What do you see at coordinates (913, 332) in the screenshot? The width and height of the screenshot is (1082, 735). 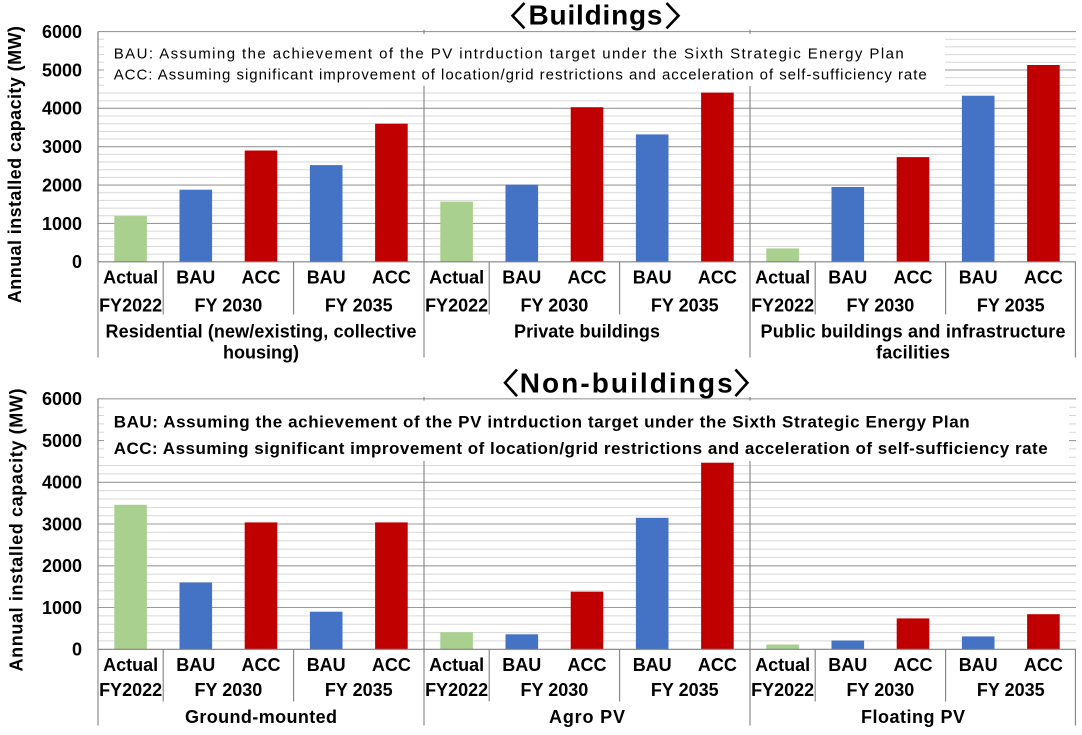 I see `svg-text:Public buildings and infrastru: Public buildings and infrastructure` at bounding box center [913, 332].